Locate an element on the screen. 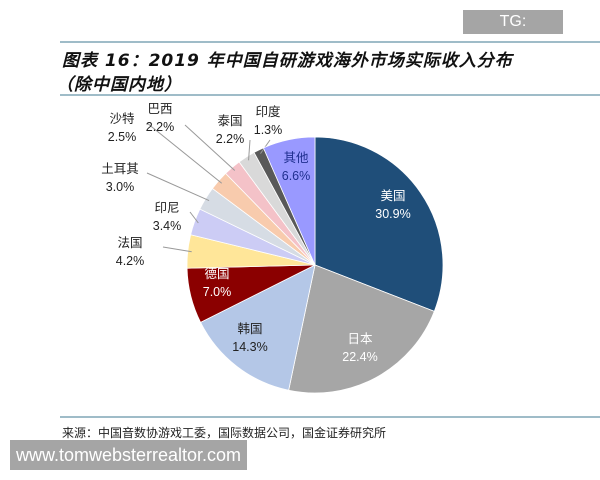 This screenshot has width=600, height=480. watermark-bottom: www.tomwebsterrealtor.com is located at coordinates (128, 455).